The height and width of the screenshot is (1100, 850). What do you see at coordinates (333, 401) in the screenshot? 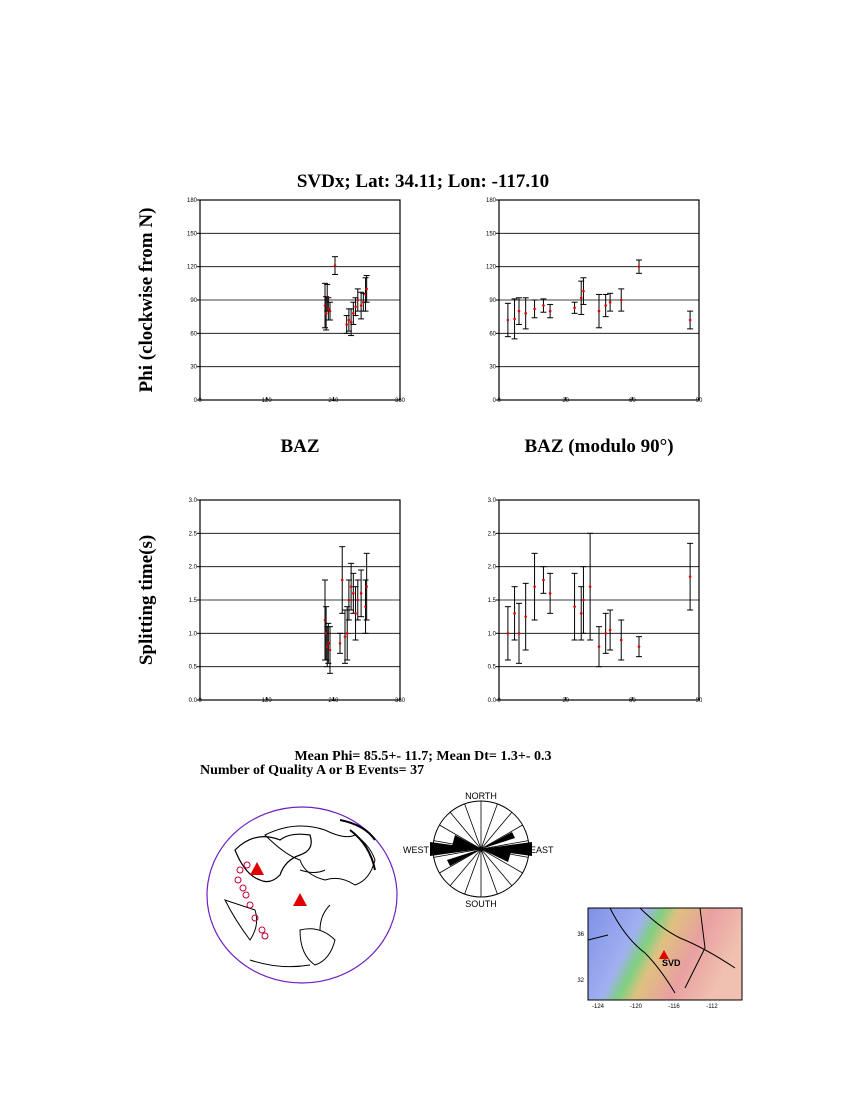
I see `x-tick-label: 240` at bounding box center [333, 401].